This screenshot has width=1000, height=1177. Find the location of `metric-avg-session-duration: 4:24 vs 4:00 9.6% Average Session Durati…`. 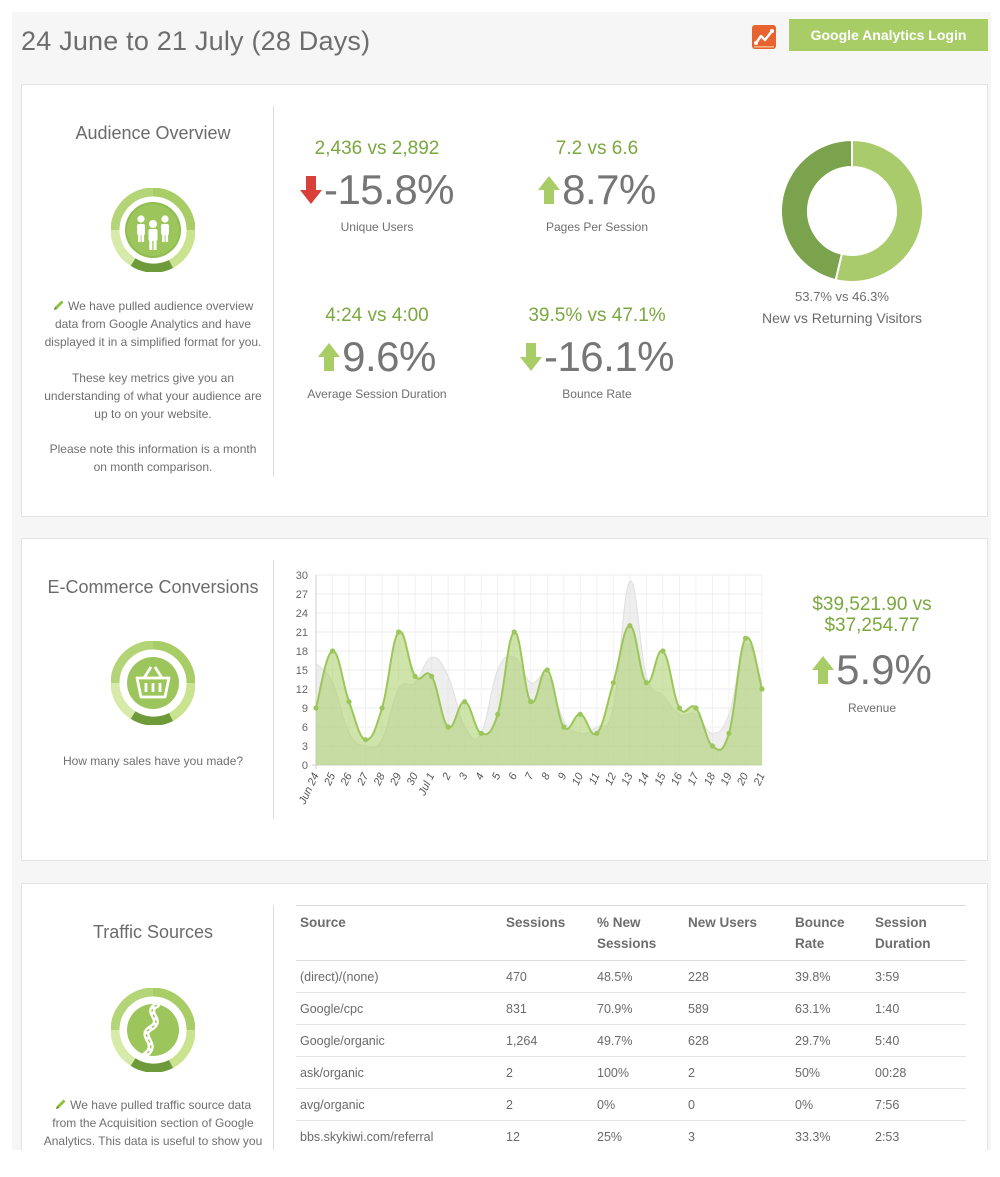

metric-avg-session-duration: 4:24 vs 4:00 9.6% Average Session Durati… is located at coordinates (377, 353).